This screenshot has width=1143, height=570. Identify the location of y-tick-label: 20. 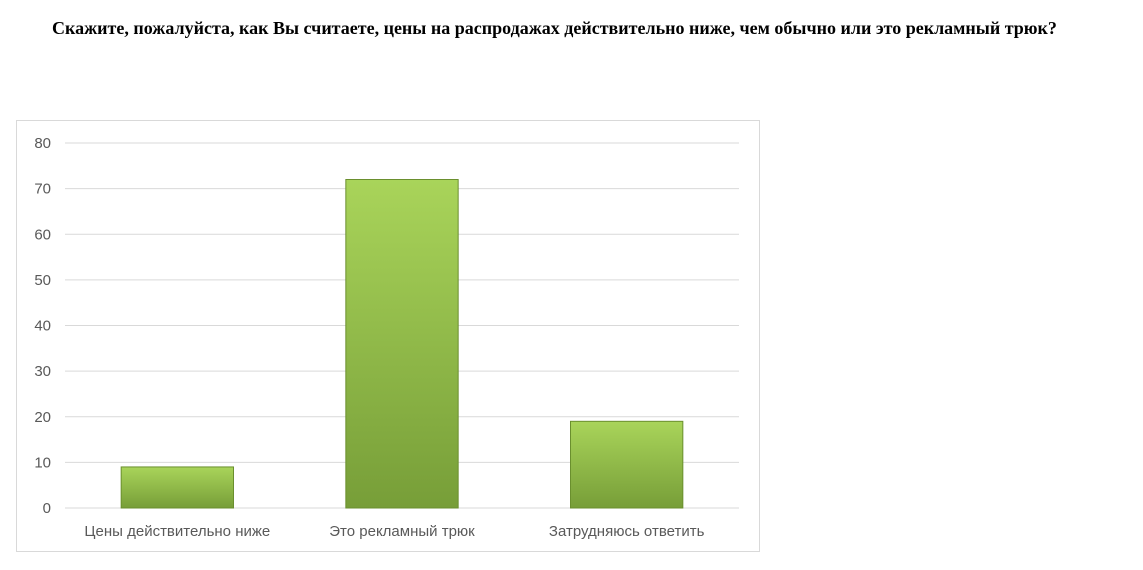
(42, 417).